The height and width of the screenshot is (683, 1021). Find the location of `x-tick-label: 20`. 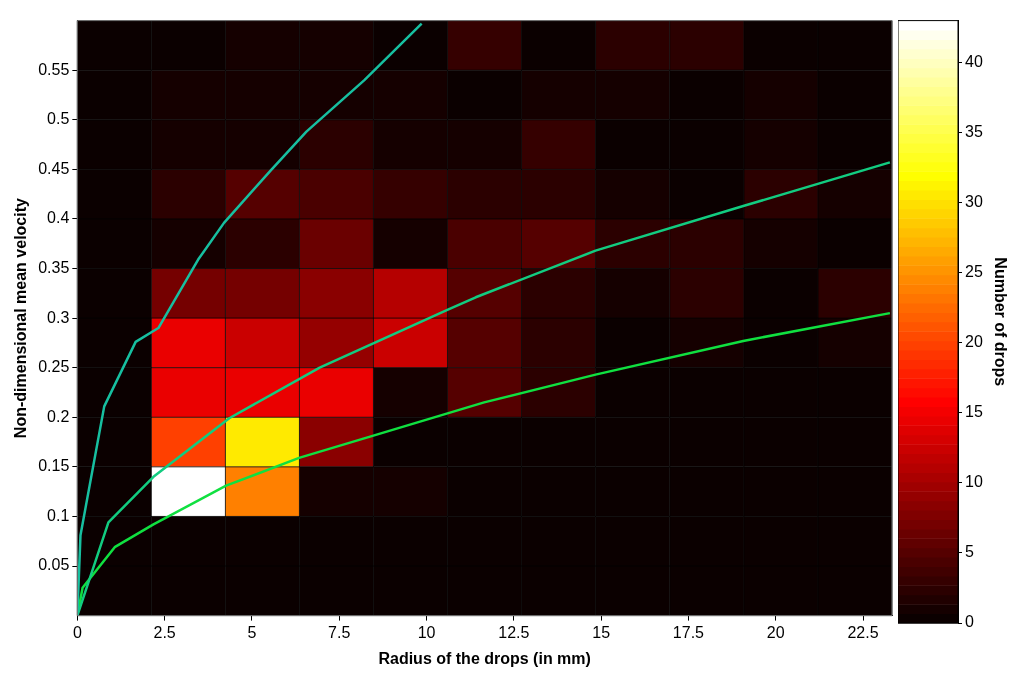

x-tick-label: 20 is located at coordinates (775, 632).